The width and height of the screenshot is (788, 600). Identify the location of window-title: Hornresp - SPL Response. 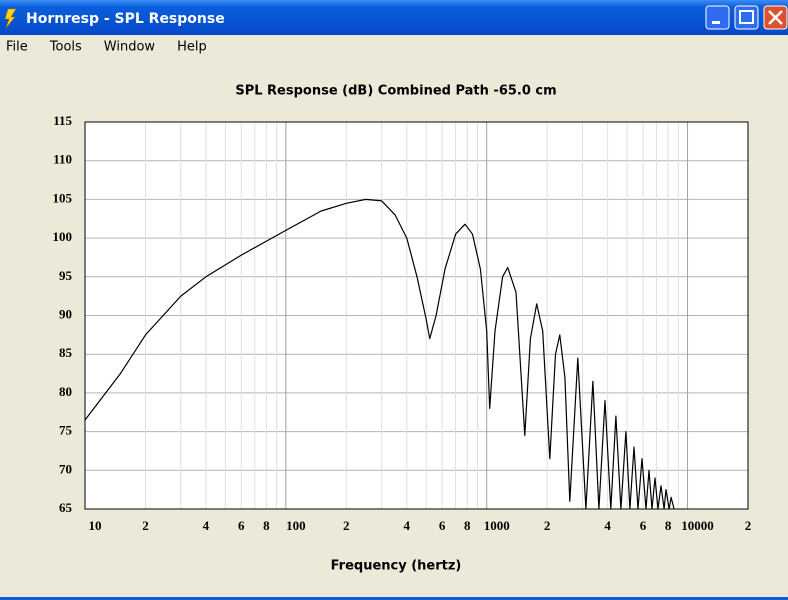
(125, 19).